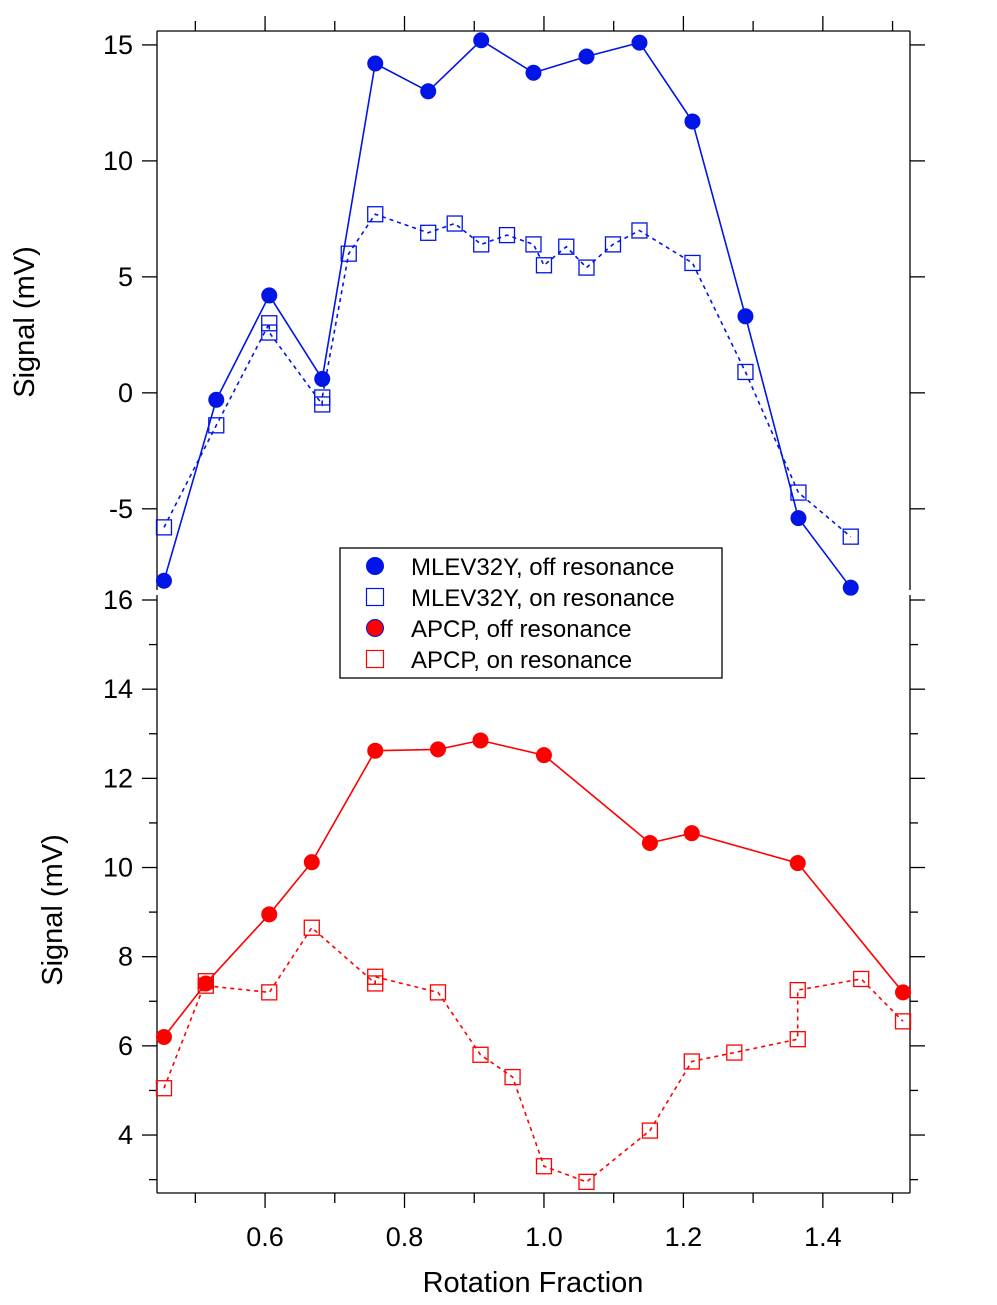 Image resolution: width=997 pixels, height=1305 pixels. I want to click on series-line, so click(533, 1054).